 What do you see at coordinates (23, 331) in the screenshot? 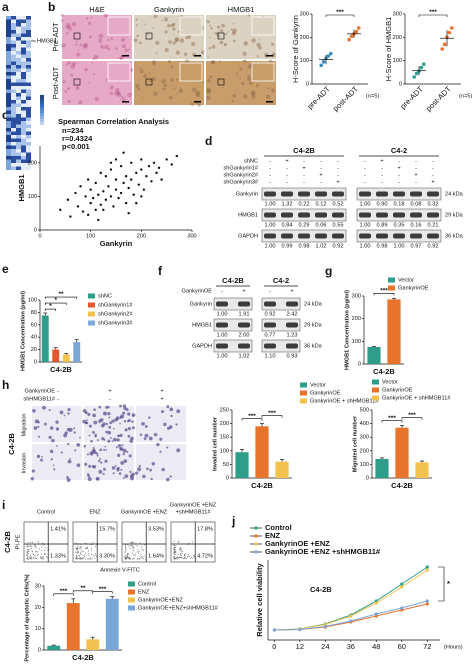
I see `y-axis-title: HMGB1 Concentration (pg/ml)` at bounding box center [23, 331].